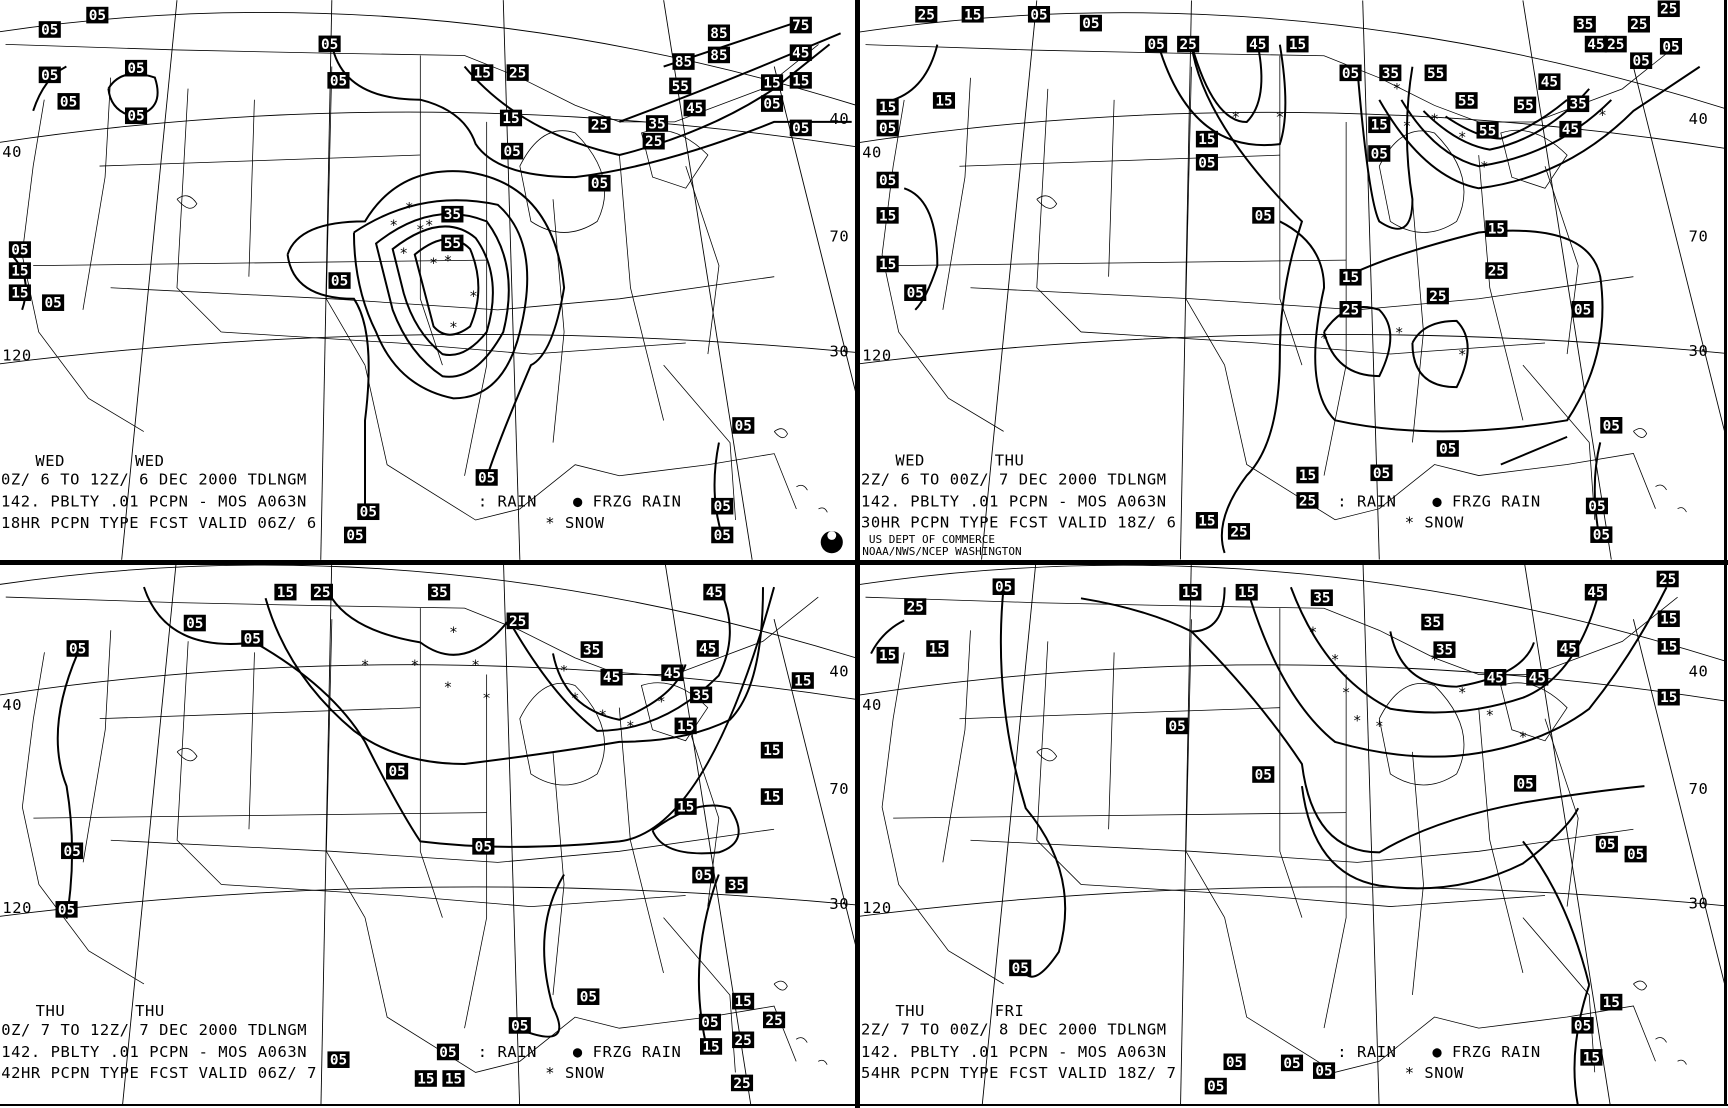  What do you see at coordinates (839, 672) in the screenshot?
I see `lat-40-label-right: 40` at bounding box center [839, 672].